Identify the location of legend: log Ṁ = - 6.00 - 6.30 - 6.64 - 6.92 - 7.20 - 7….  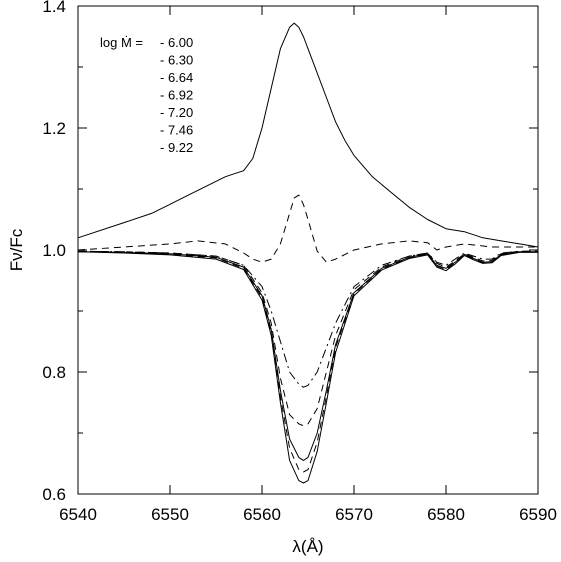
(146, 95).